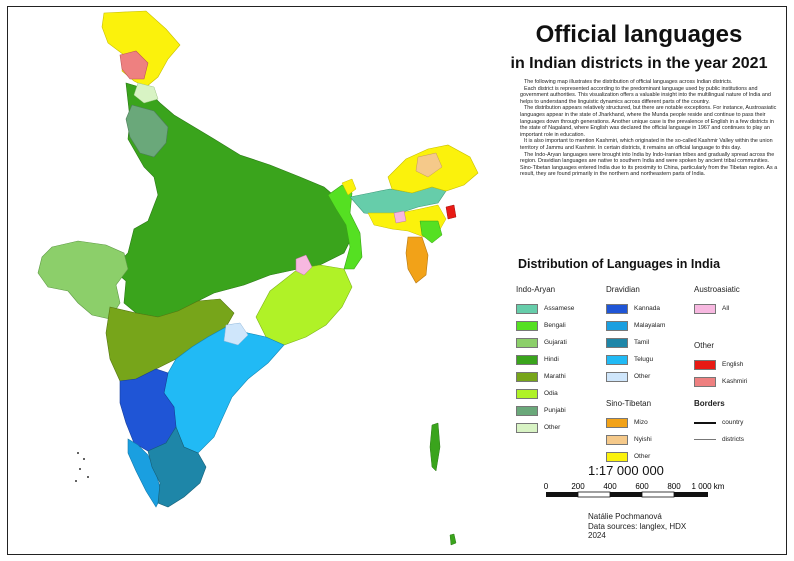  I want to click on legend-heading: Dravidian, so click(623, 289).